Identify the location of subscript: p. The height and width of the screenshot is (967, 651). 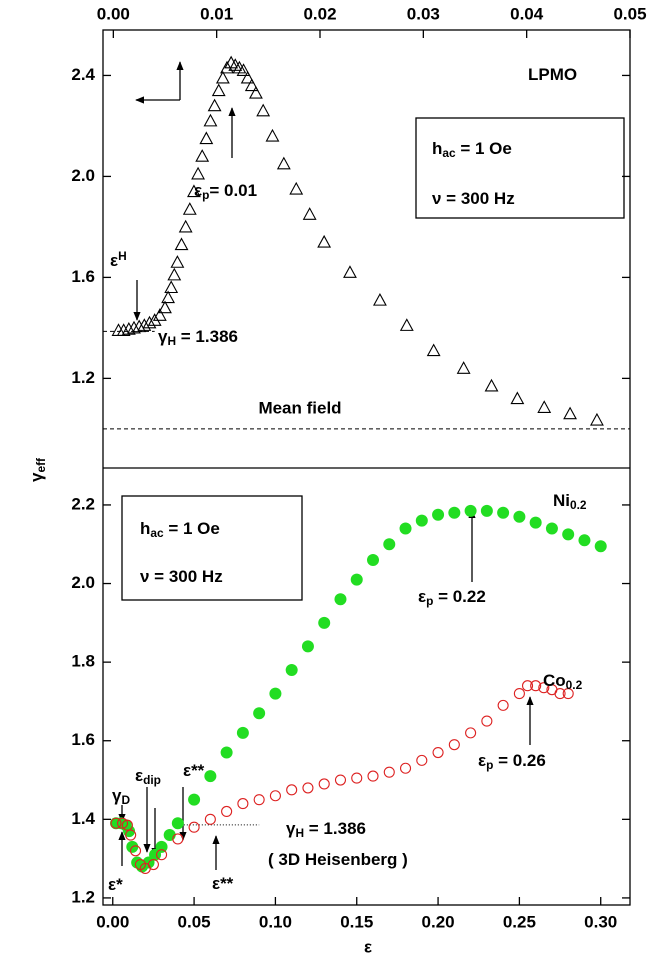
(429, 601).